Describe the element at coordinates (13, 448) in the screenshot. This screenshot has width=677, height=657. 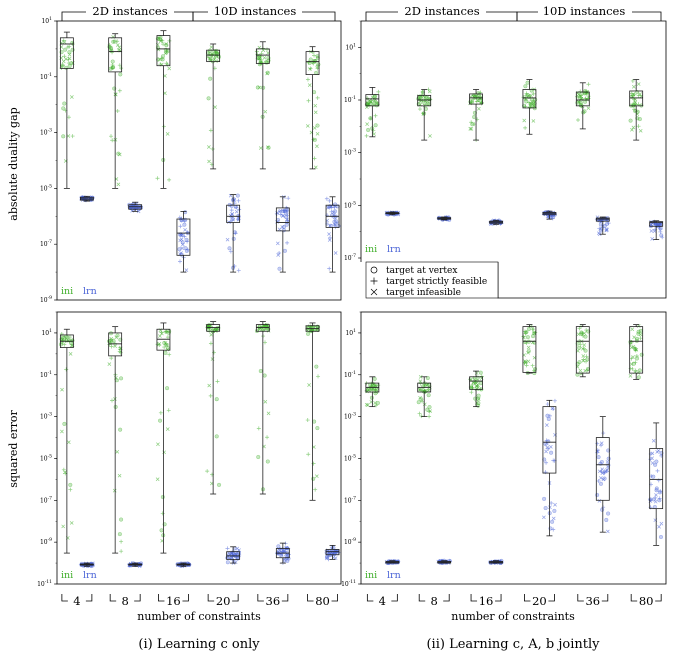
I see `y-axis-title-bottom: squared error` at that location.